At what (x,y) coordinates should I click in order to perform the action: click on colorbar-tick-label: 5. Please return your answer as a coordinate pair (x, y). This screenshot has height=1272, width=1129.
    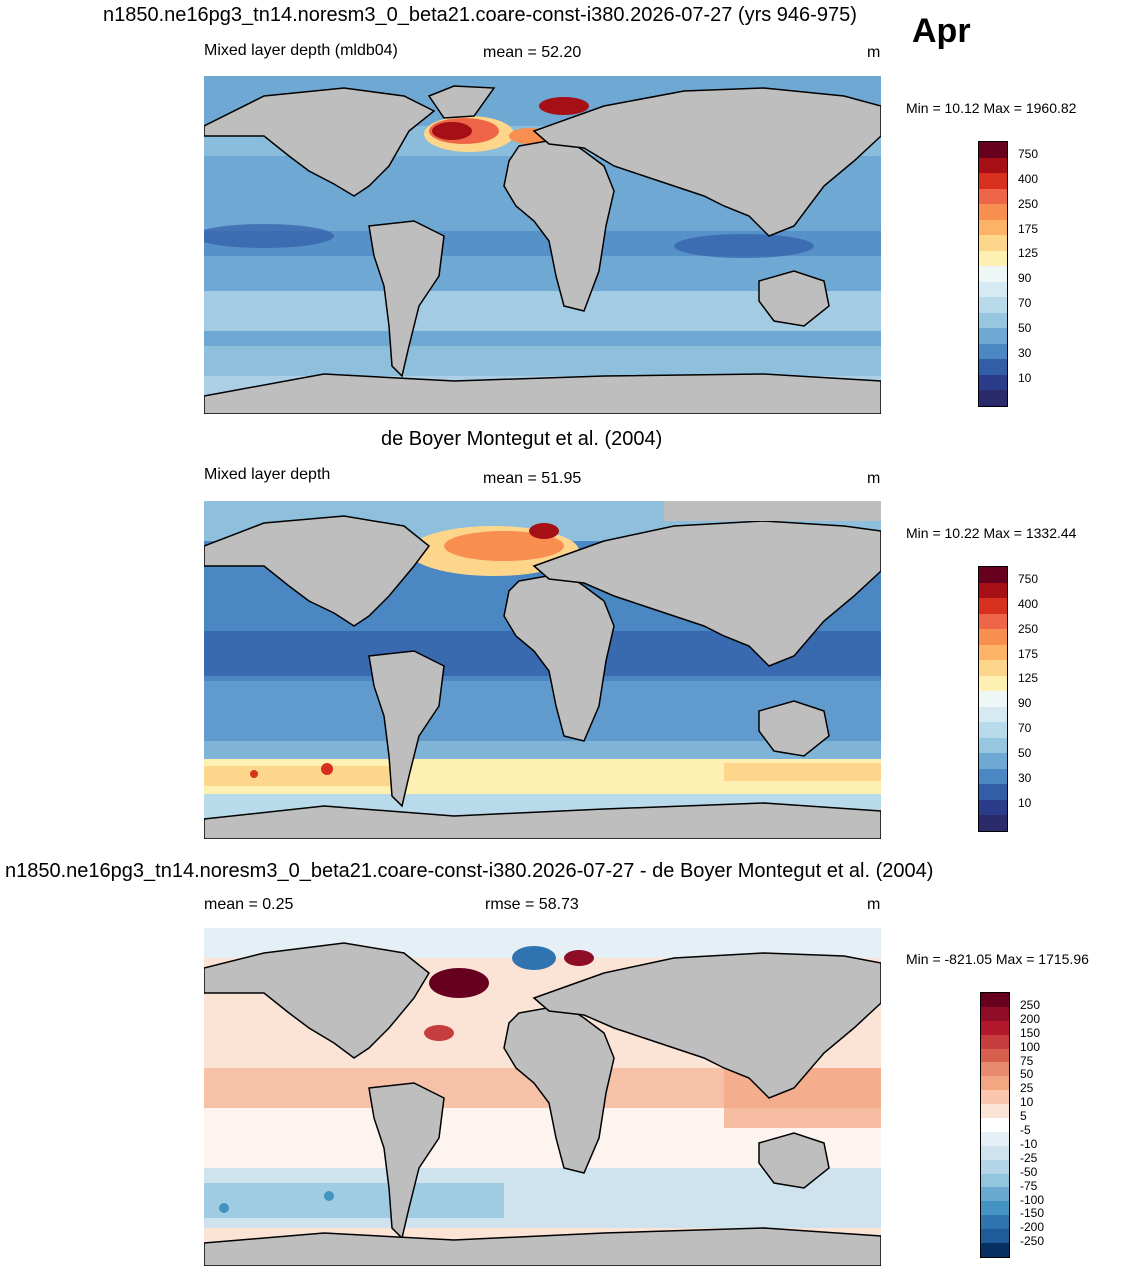
    Looking at the image, I should click on (1023, 1116).